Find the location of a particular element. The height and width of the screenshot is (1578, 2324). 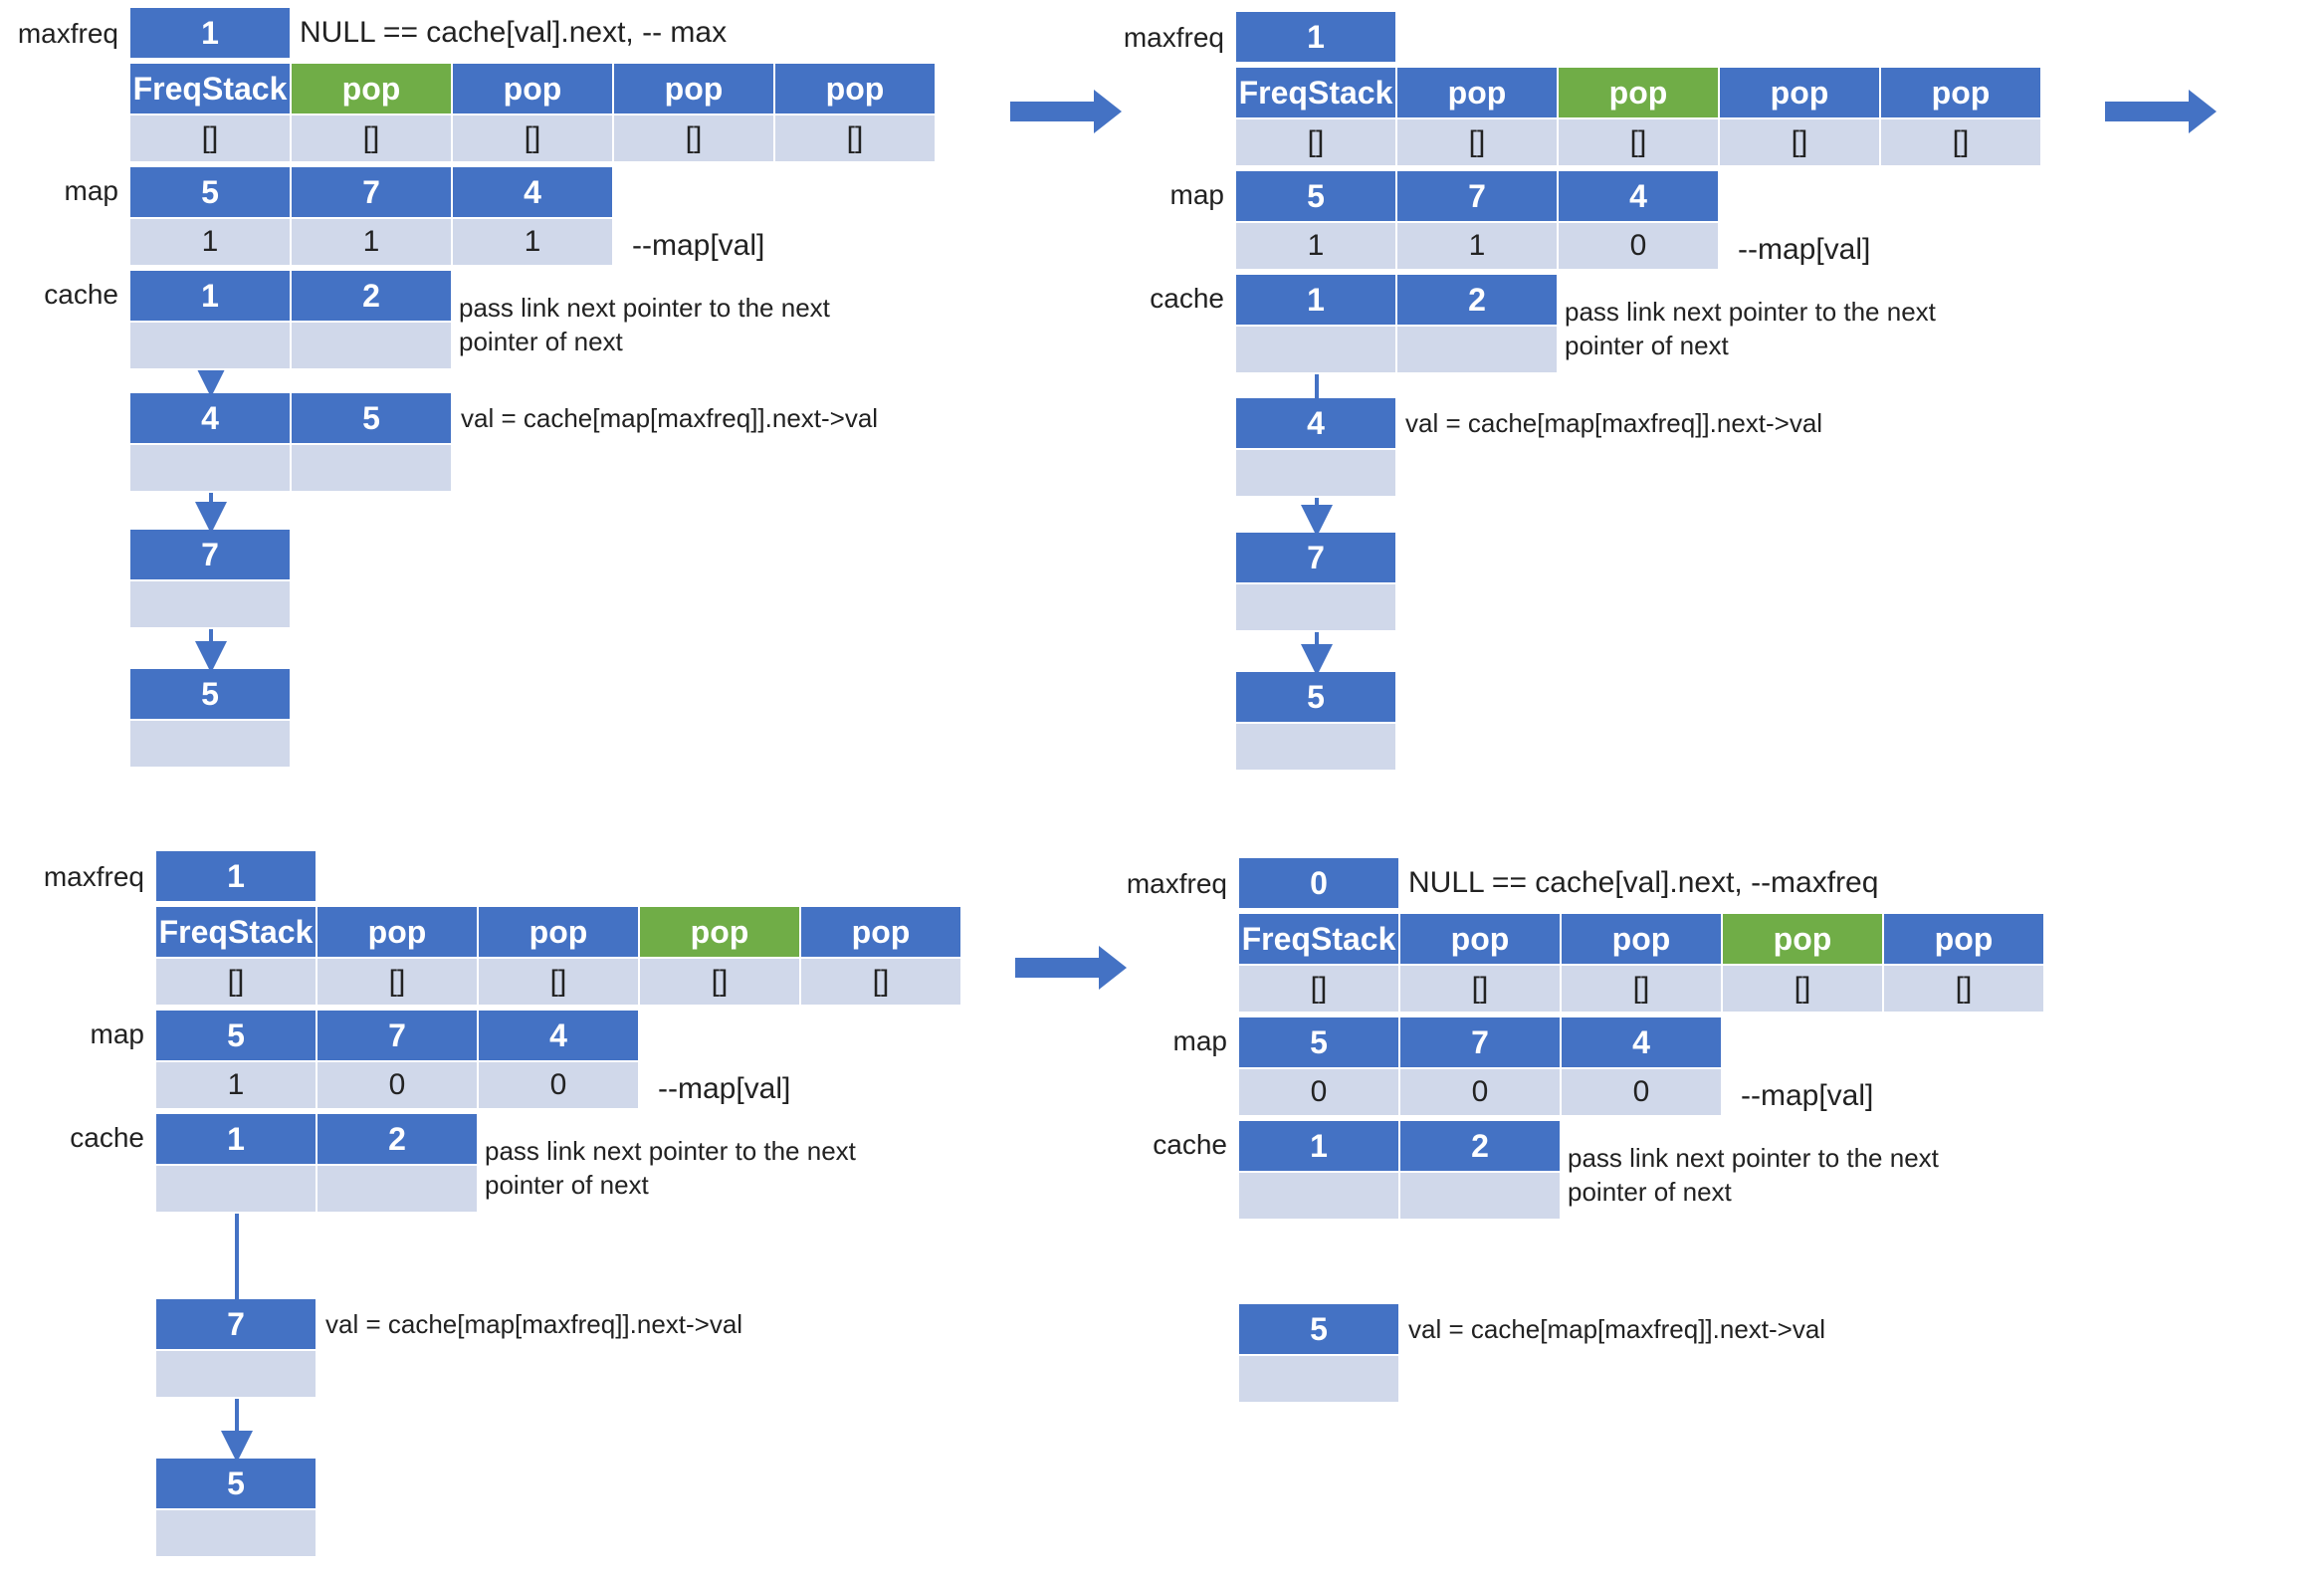

maxfreq-value: 0 is located at coordinates (1319, 884).